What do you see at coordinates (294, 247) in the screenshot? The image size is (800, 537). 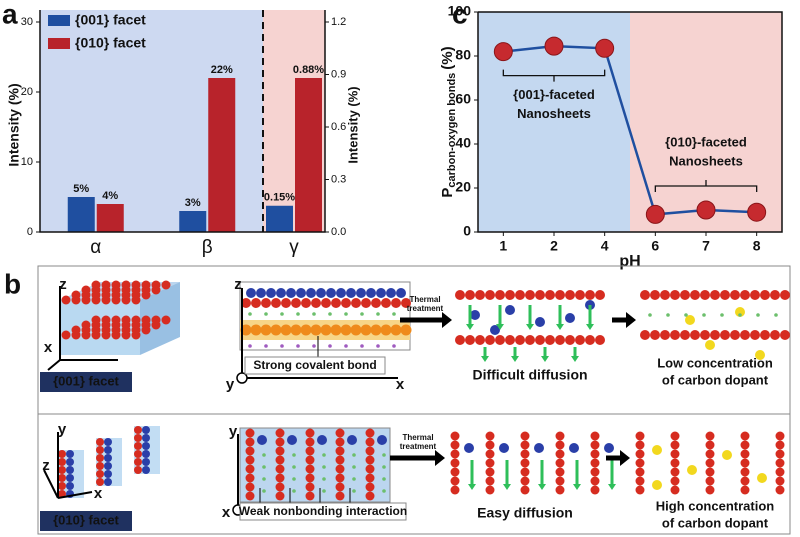 I see `x-tick-label: γ` at bounding box center [294, 247].